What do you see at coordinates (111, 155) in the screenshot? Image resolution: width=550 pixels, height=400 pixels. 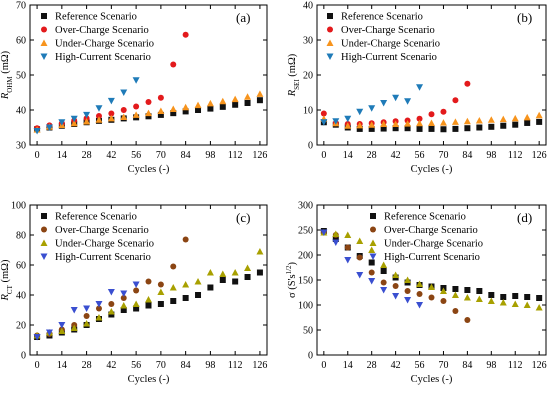 I see `x-tick-label: 42` at bounding box center [111, 155].